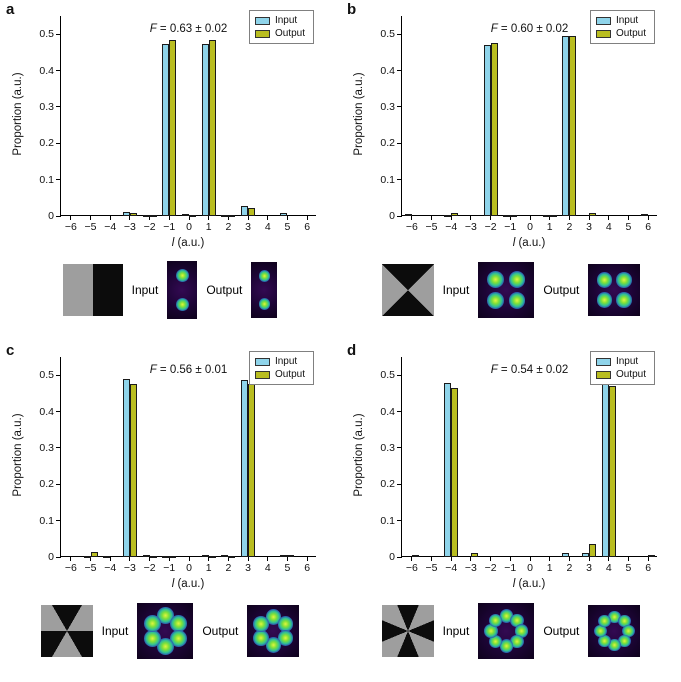  I want to click on output-caption: Output, so click(224, 290).